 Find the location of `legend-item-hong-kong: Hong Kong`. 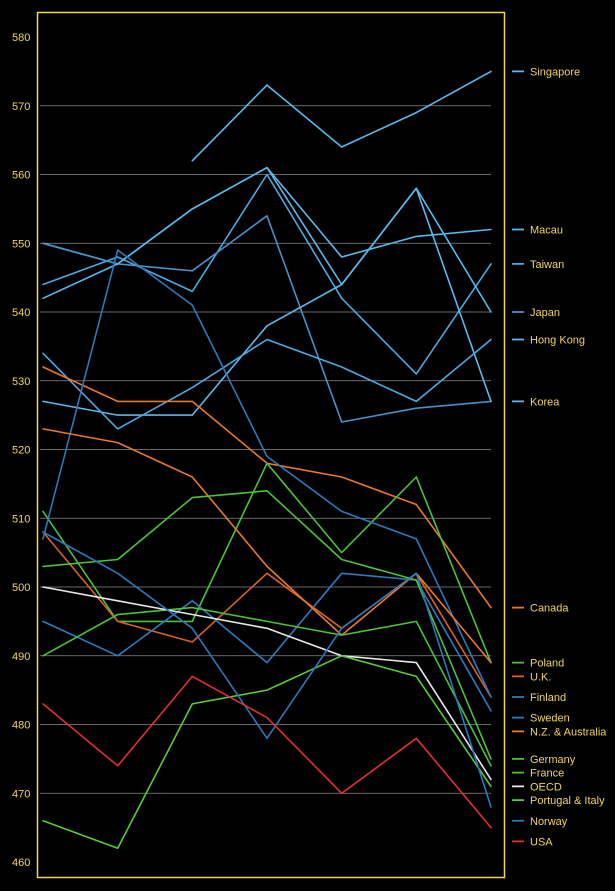

legend-item-hong-kong: Hong Kong is located at coordinates (548, 341).